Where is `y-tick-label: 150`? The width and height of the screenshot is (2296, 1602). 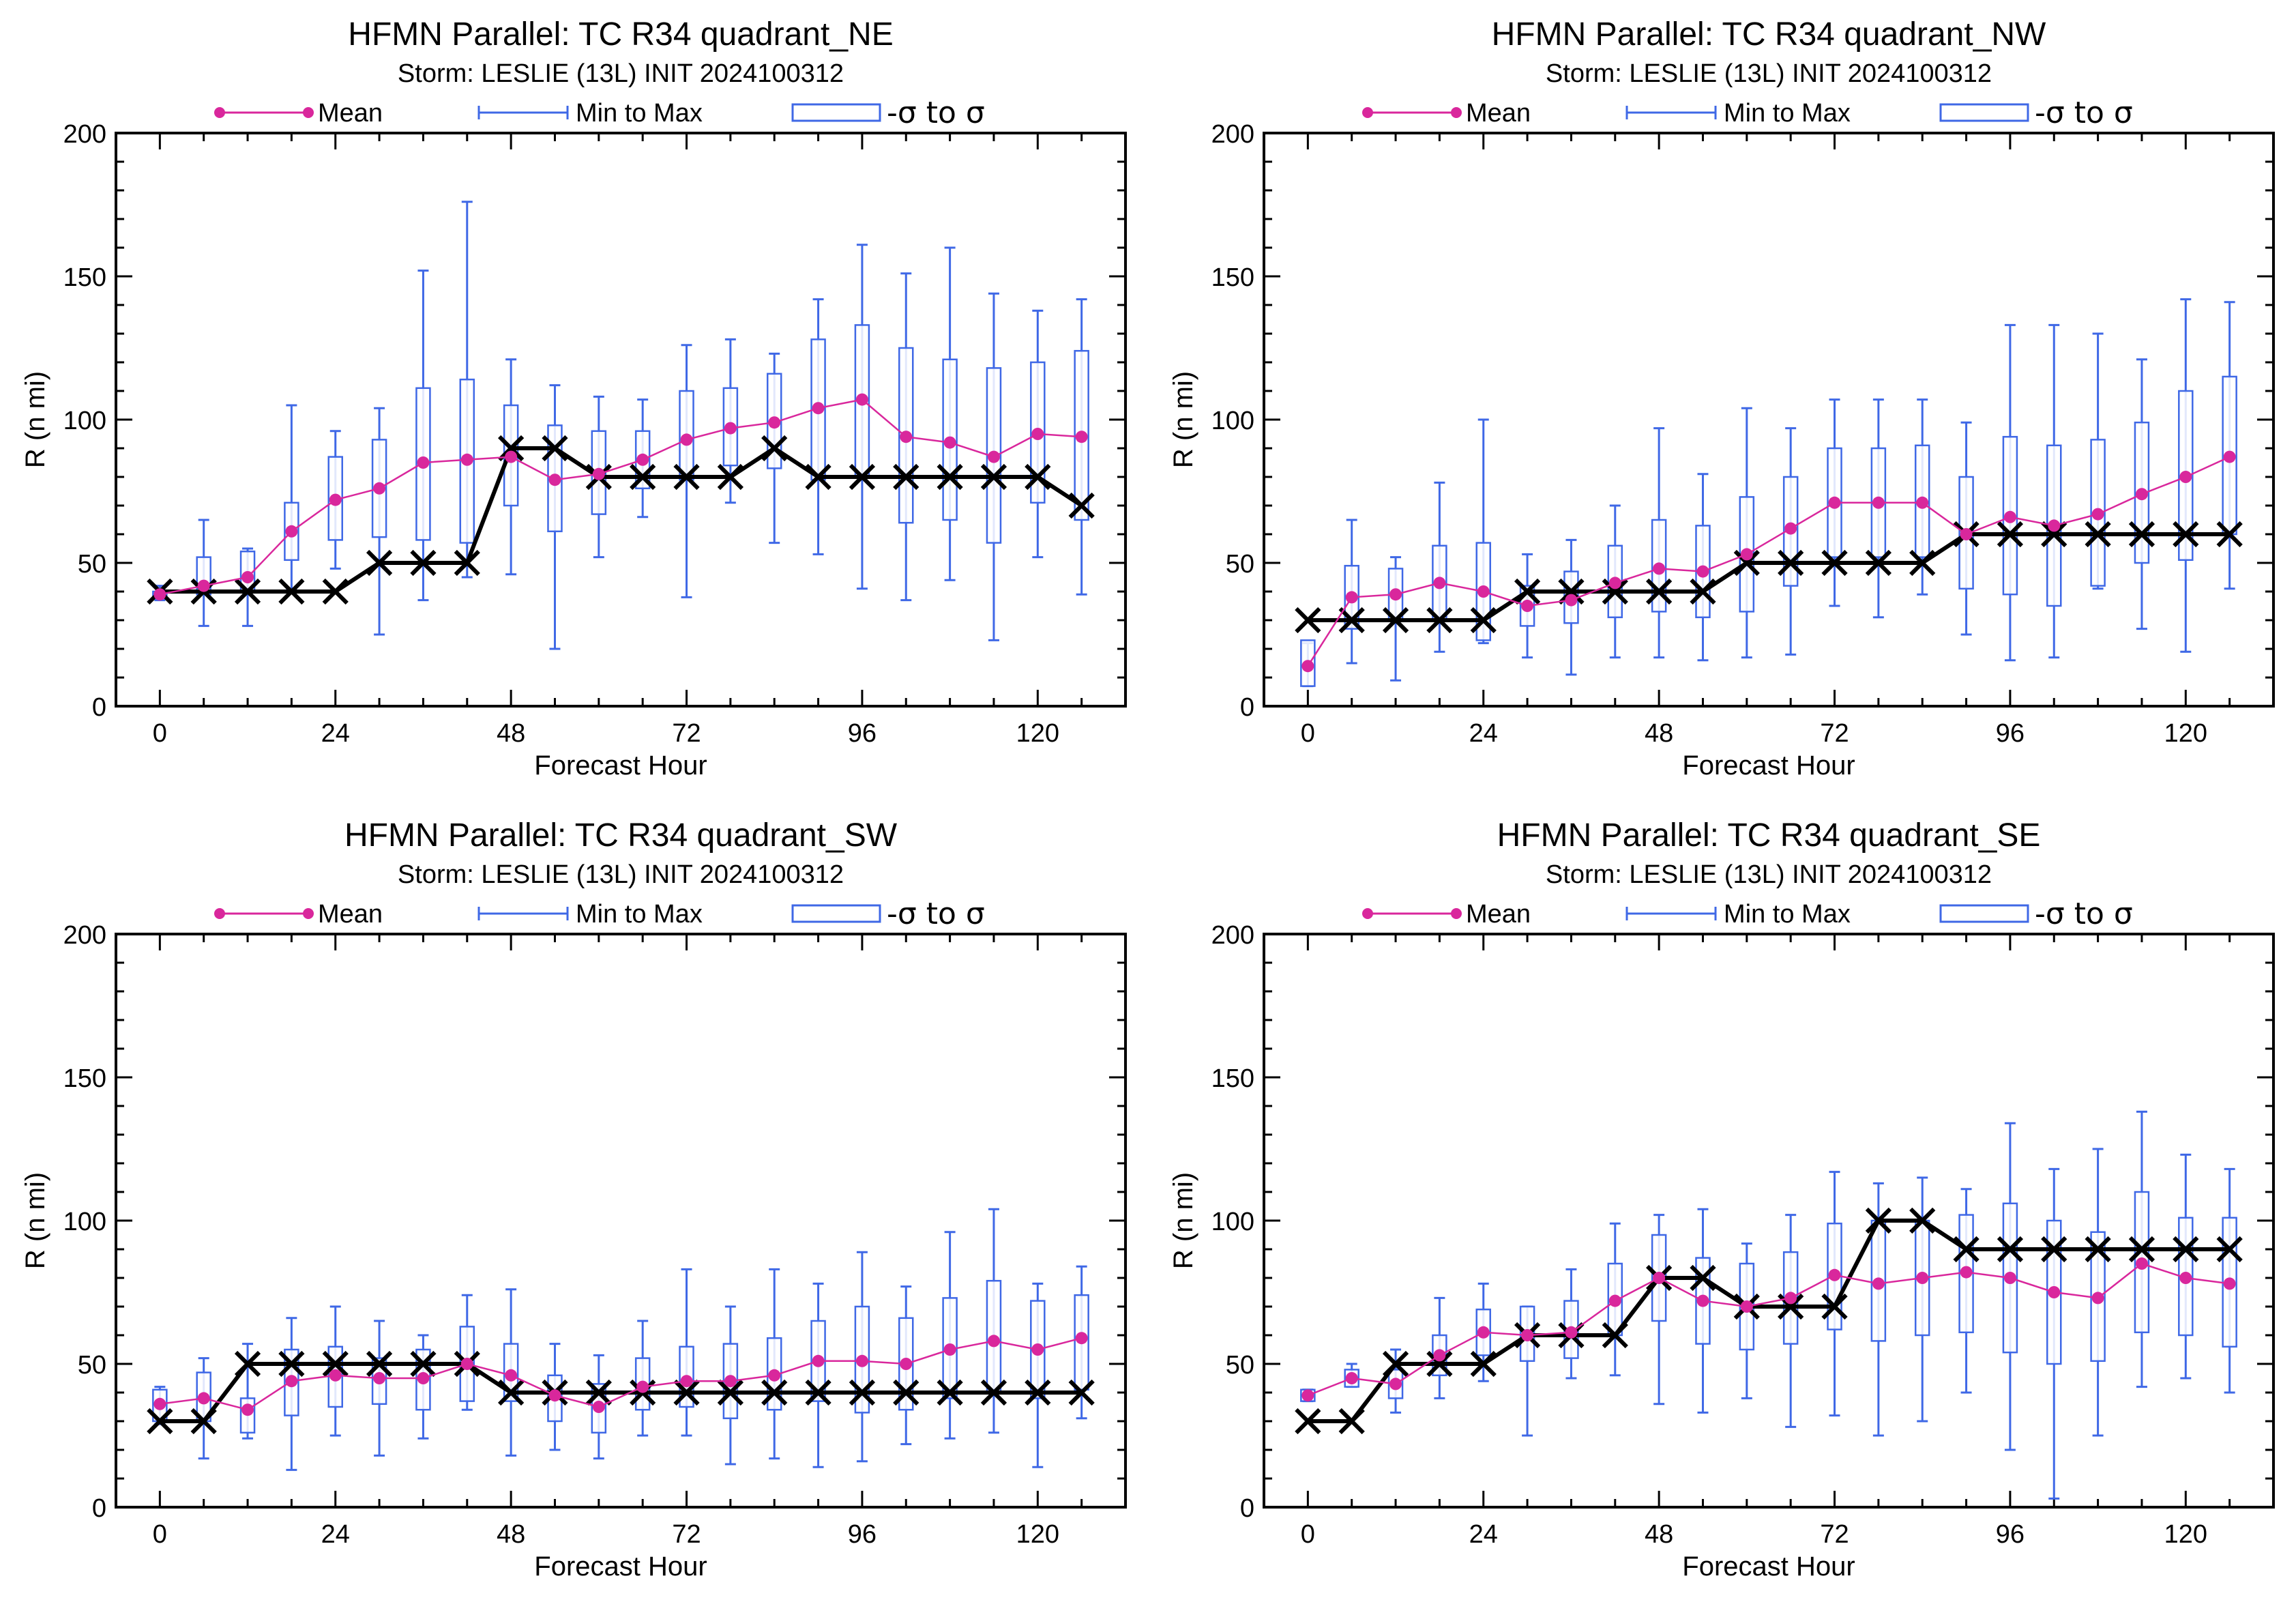 y-tick-label: 150 is located at coordinates (85, 1079).